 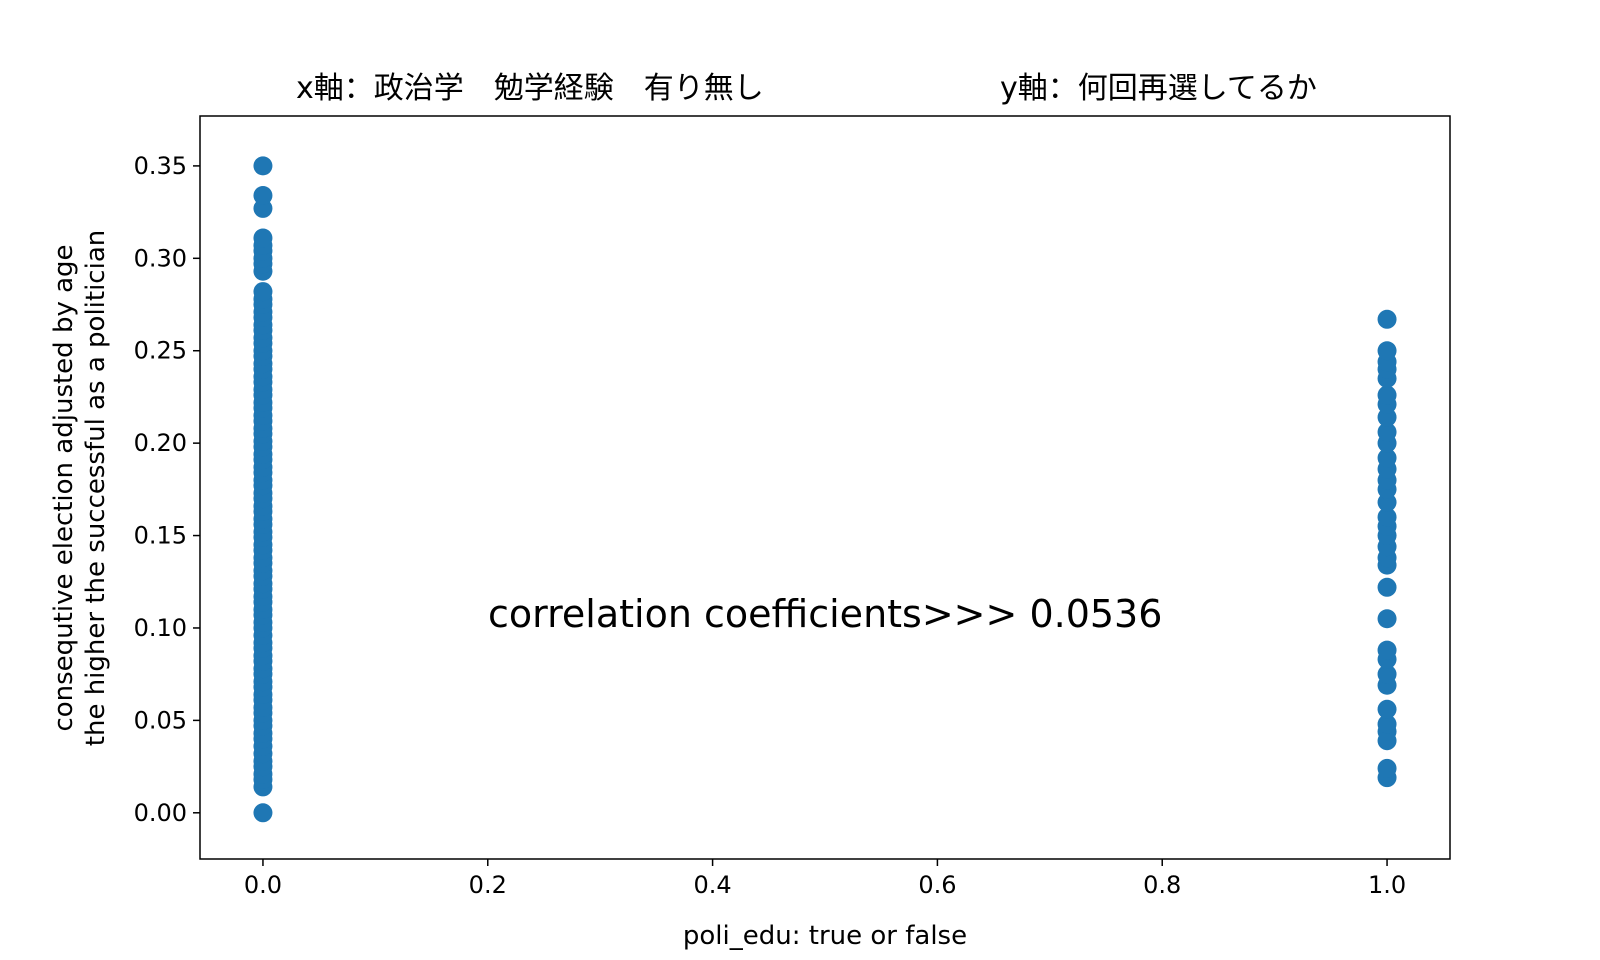 I want to click on x-tick-label: 0.2, so click(x=488, y=885).